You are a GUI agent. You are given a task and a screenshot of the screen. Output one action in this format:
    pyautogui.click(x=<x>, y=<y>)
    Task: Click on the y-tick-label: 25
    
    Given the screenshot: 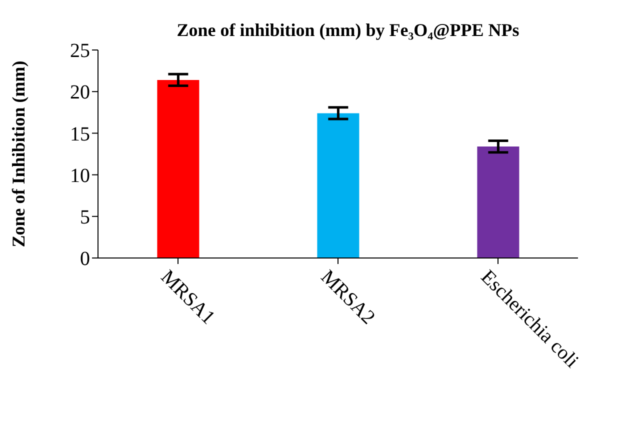 What is the action you would take?
    pyautogui.click(x=80, y=51)
    